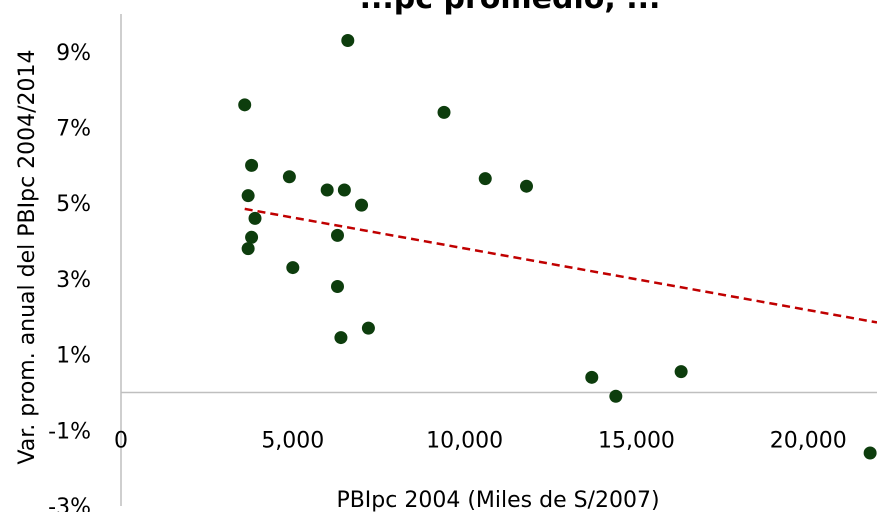 The image size is (877, 512). What do you see at coordinates (636, 440) in the screenshot?
I see `x-tick-label: 15,000` at bounding box center [636, 440].